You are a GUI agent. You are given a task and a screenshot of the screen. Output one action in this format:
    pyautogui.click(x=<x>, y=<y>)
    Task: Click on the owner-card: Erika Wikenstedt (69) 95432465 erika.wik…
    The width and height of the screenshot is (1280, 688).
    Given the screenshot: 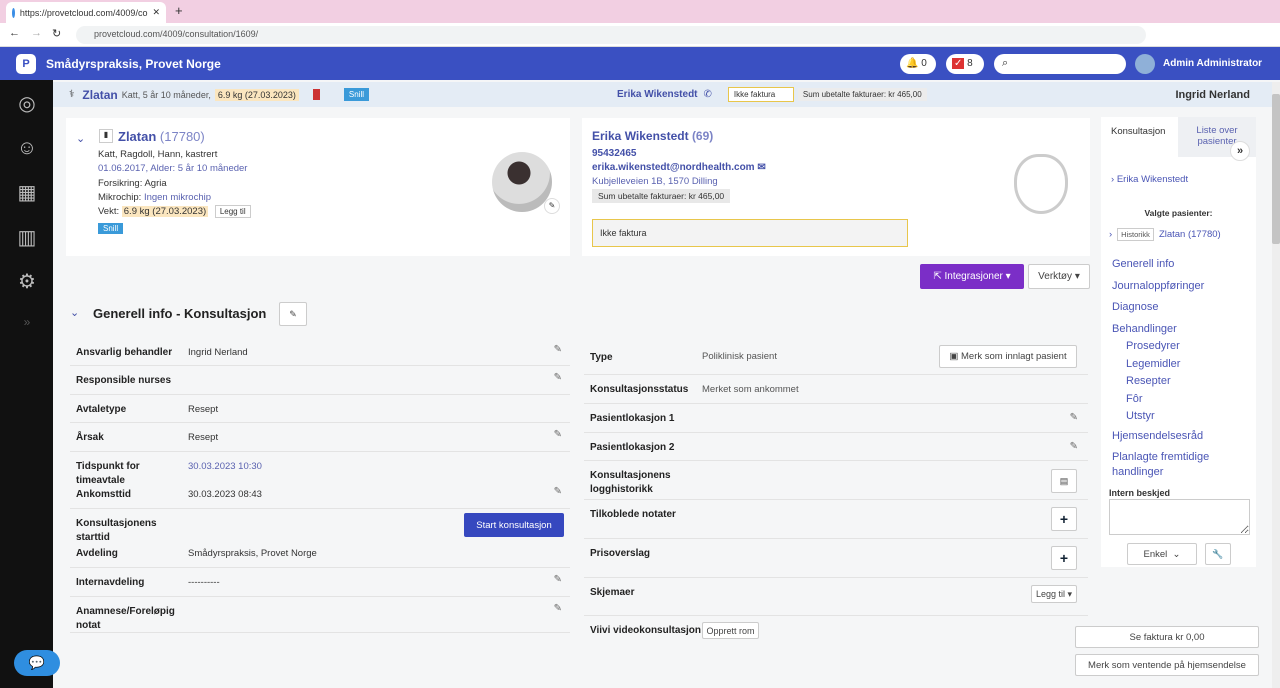 What is the action you would take?
    pyautogui.click(x=836, y=187)
    